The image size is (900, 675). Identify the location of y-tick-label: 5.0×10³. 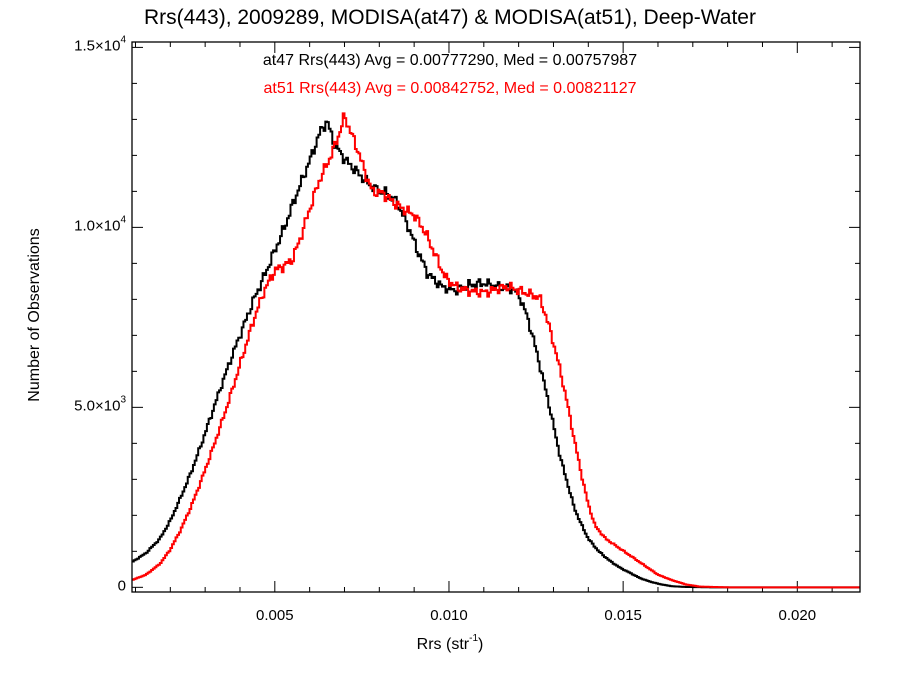
(100, 404).